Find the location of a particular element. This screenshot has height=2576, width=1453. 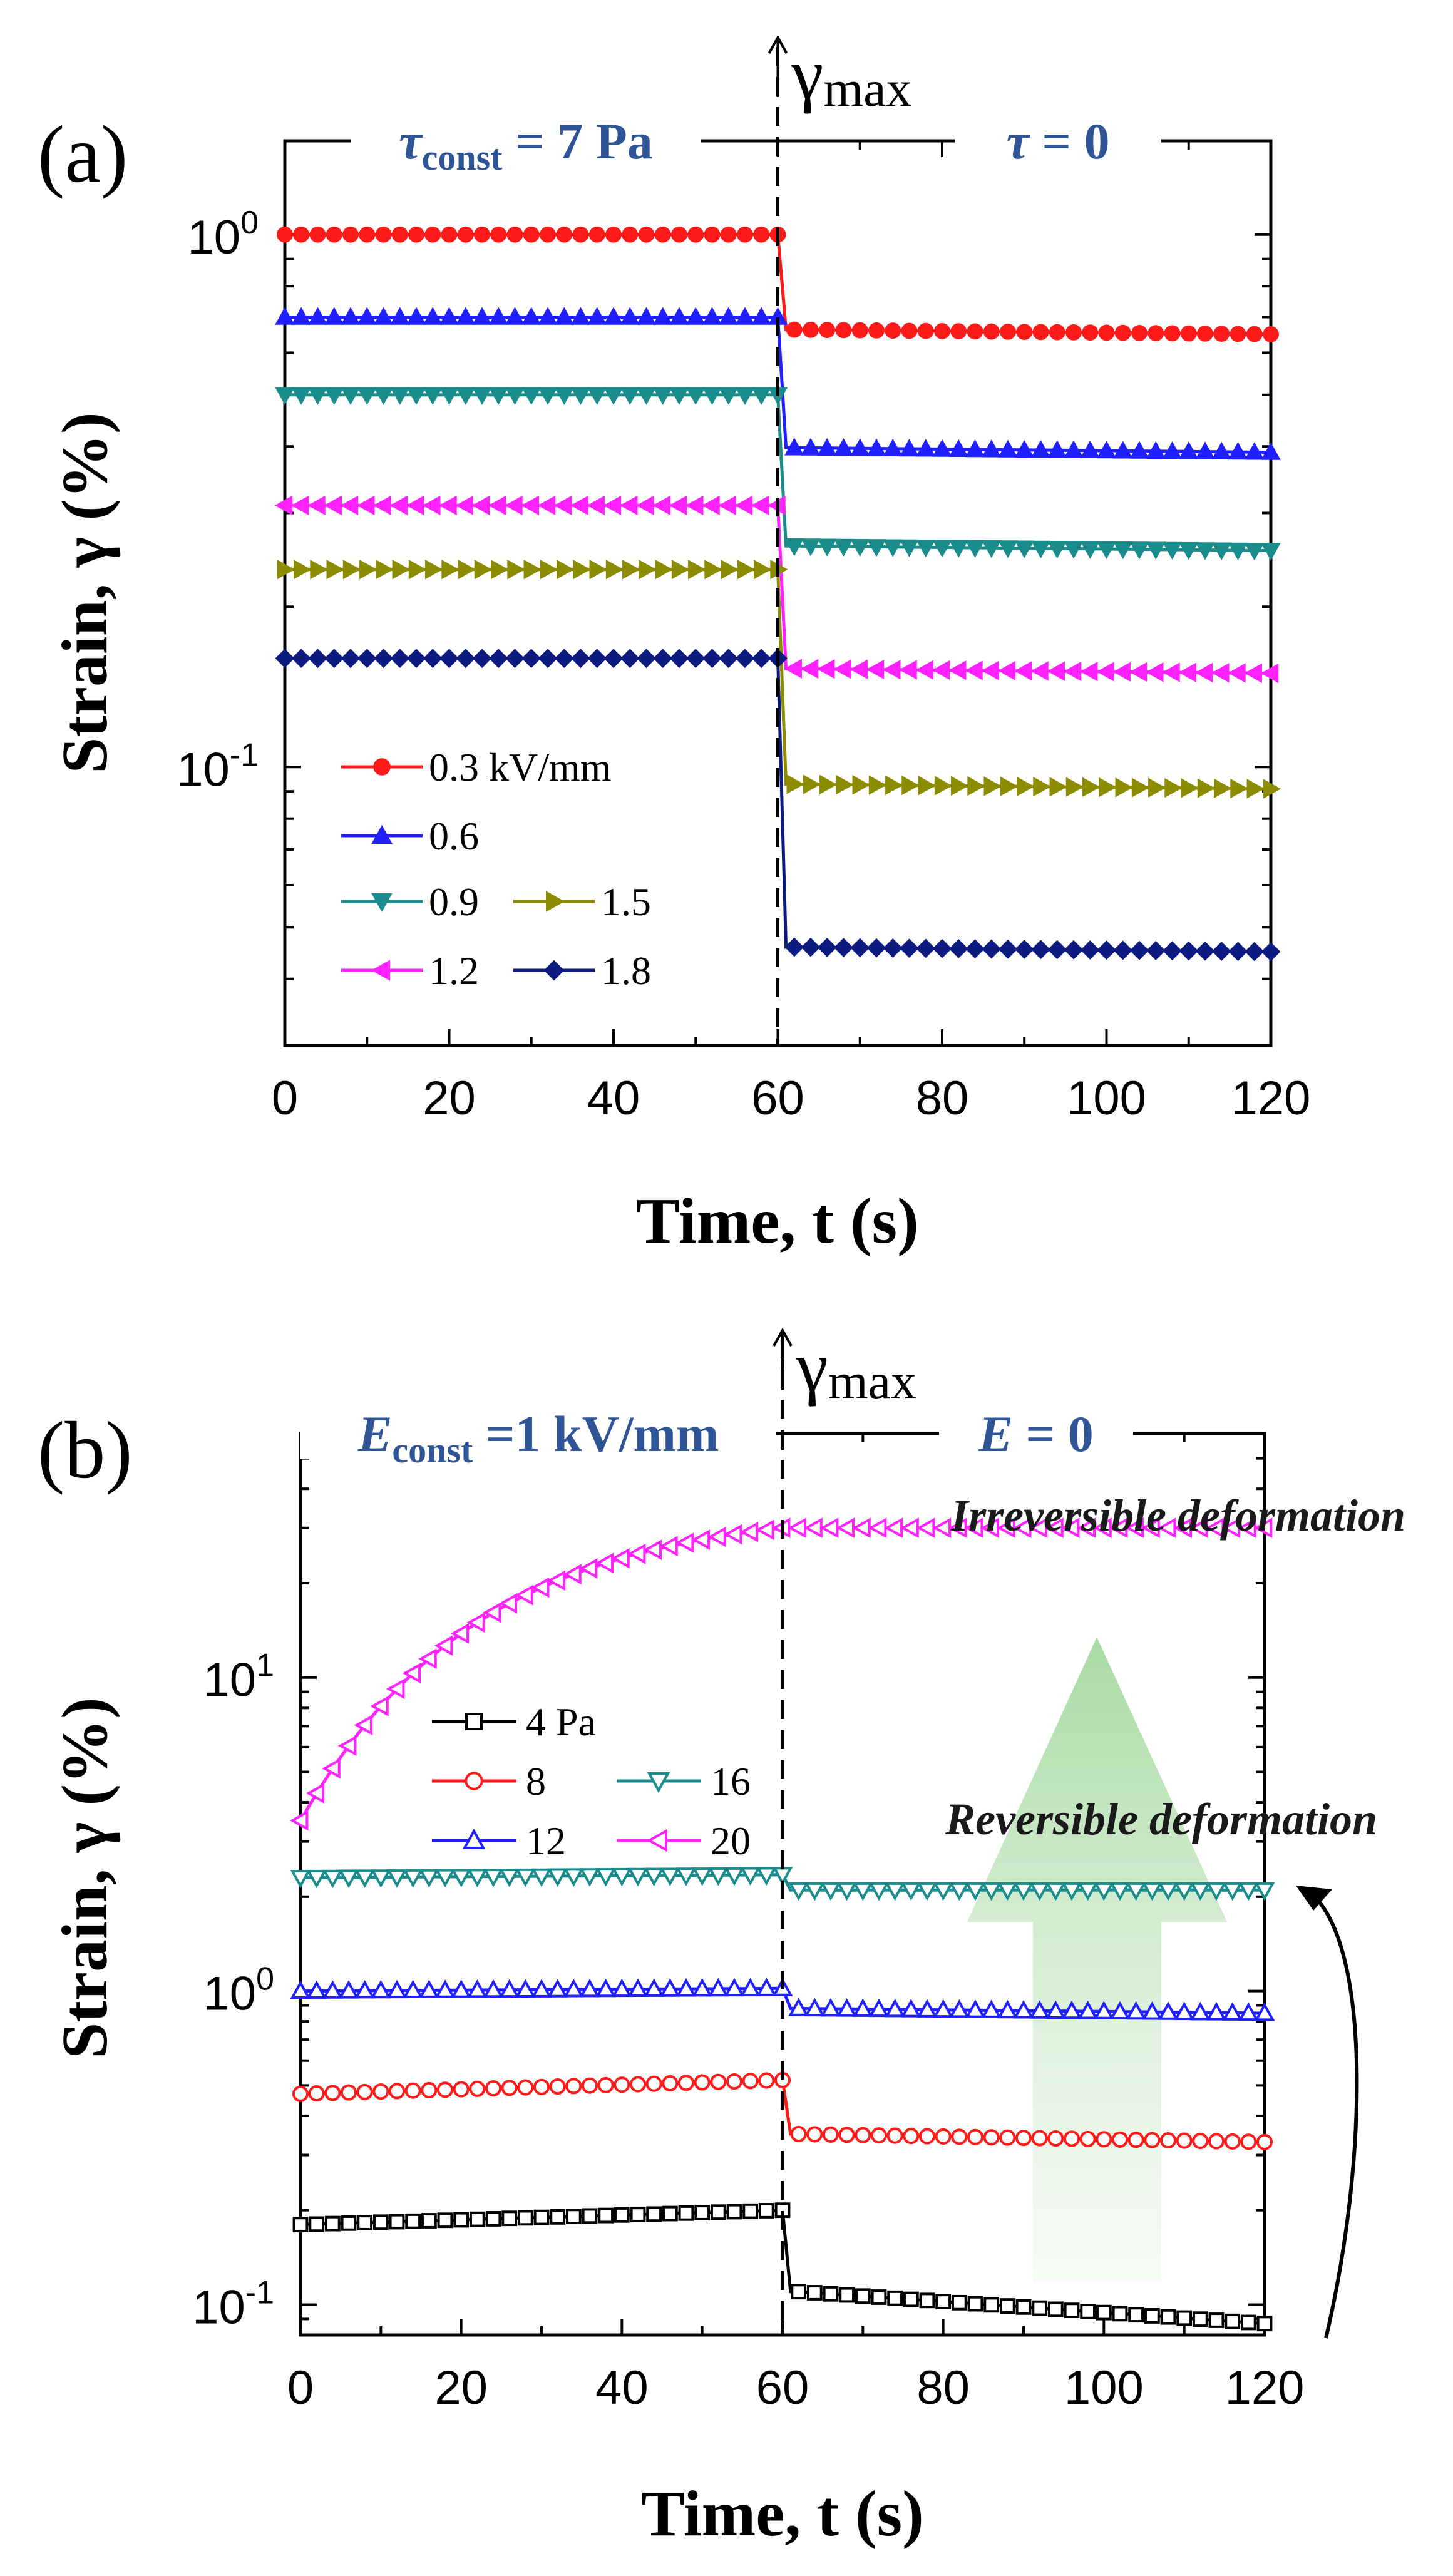

region-label: E = 0 is located at coordinates (1035, 1433).